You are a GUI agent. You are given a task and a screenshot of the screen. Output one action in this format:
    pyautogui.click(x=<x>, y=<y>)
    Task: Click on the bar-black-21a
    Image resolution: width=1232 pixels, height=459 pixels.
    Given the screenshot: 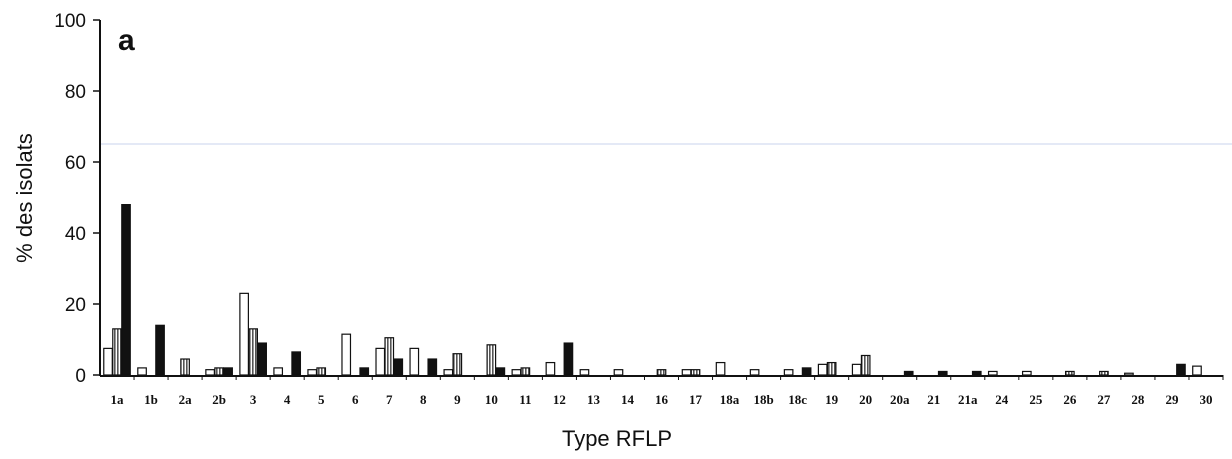 What is the action you would take?
    pyautogui.click(x=976, y=373)
    